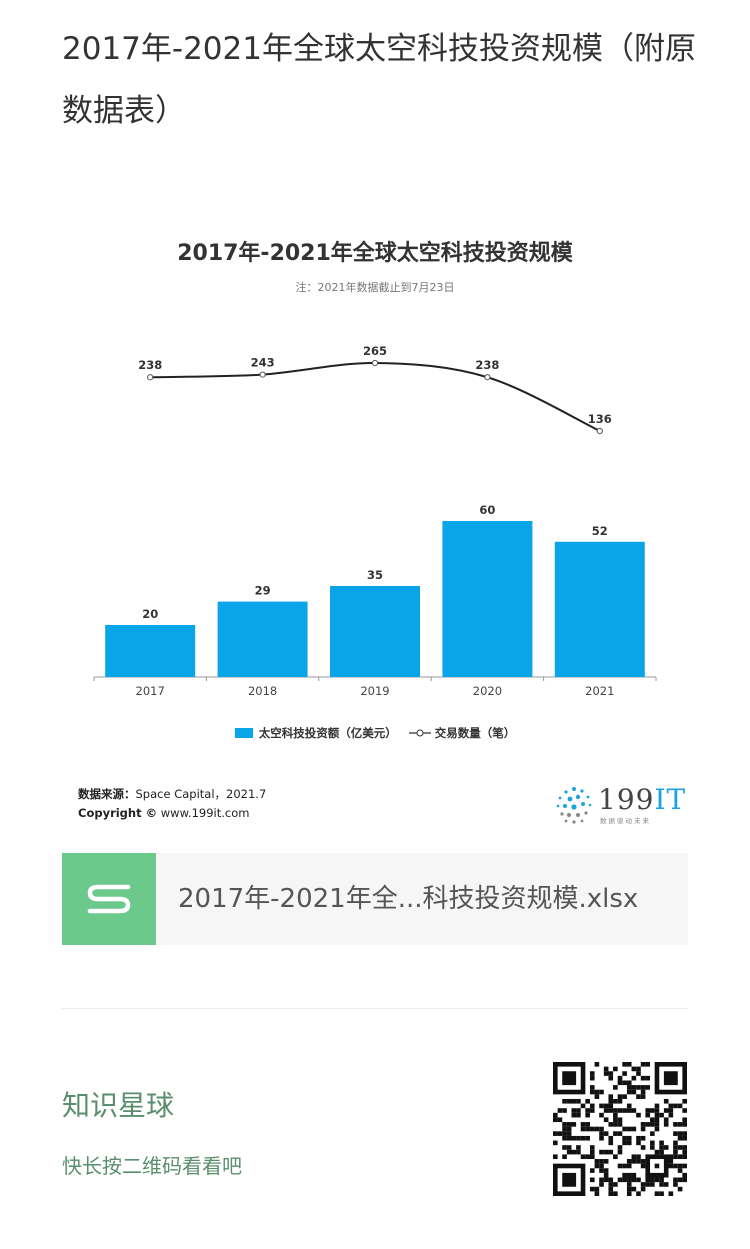 The image size is (750, 1249). What do you see at coordinates (375, 396) in the screenshot?
I see `deals-line` at bounding box center [375, 396].